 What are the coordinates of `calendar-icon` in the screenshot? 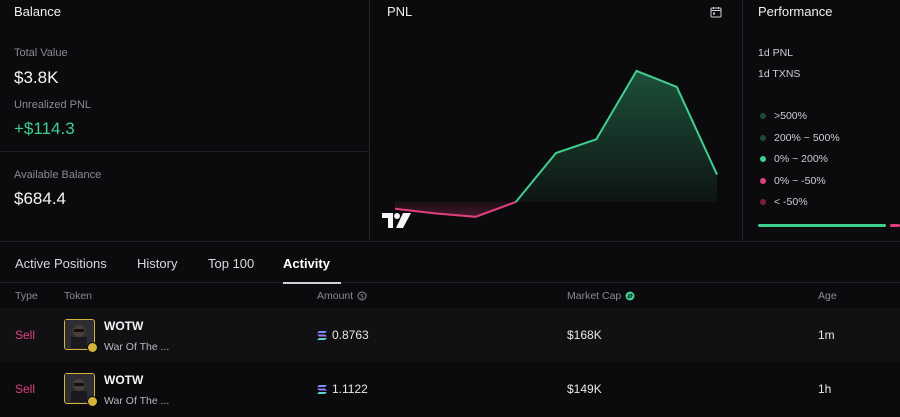 It's located at (716, 12).